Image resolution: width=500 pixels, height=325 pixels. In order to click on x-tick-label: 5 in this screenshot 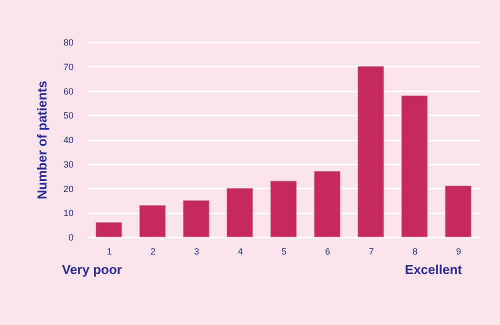, I will do `click(284, 251)`.